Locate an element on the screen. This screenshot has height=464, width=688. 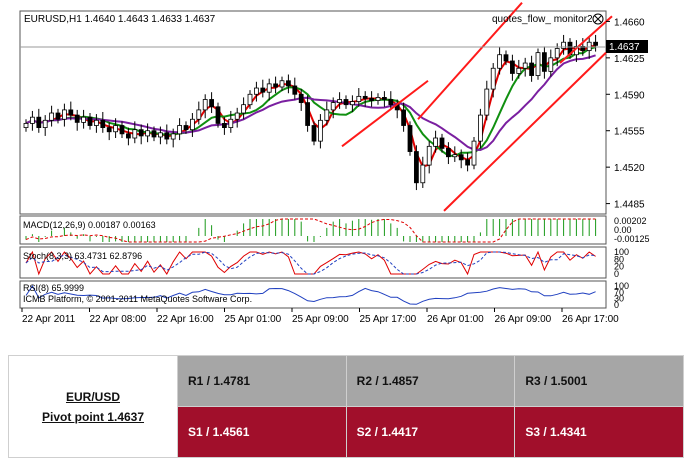
r2-cell: R2 / 1.4857 is located at coordinates (430, 381).